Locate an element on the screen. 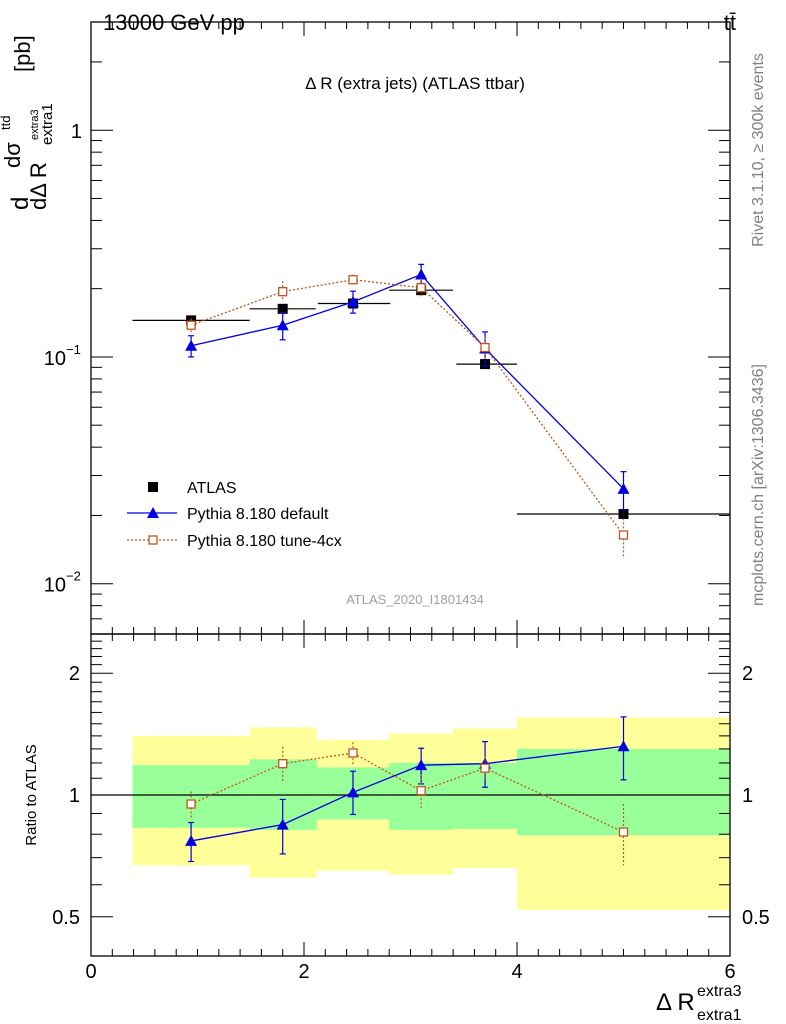 The width and height of the screenshot is (786, 1024). ylabel-den-sup: extra3 is located at coordinates (35, 124).